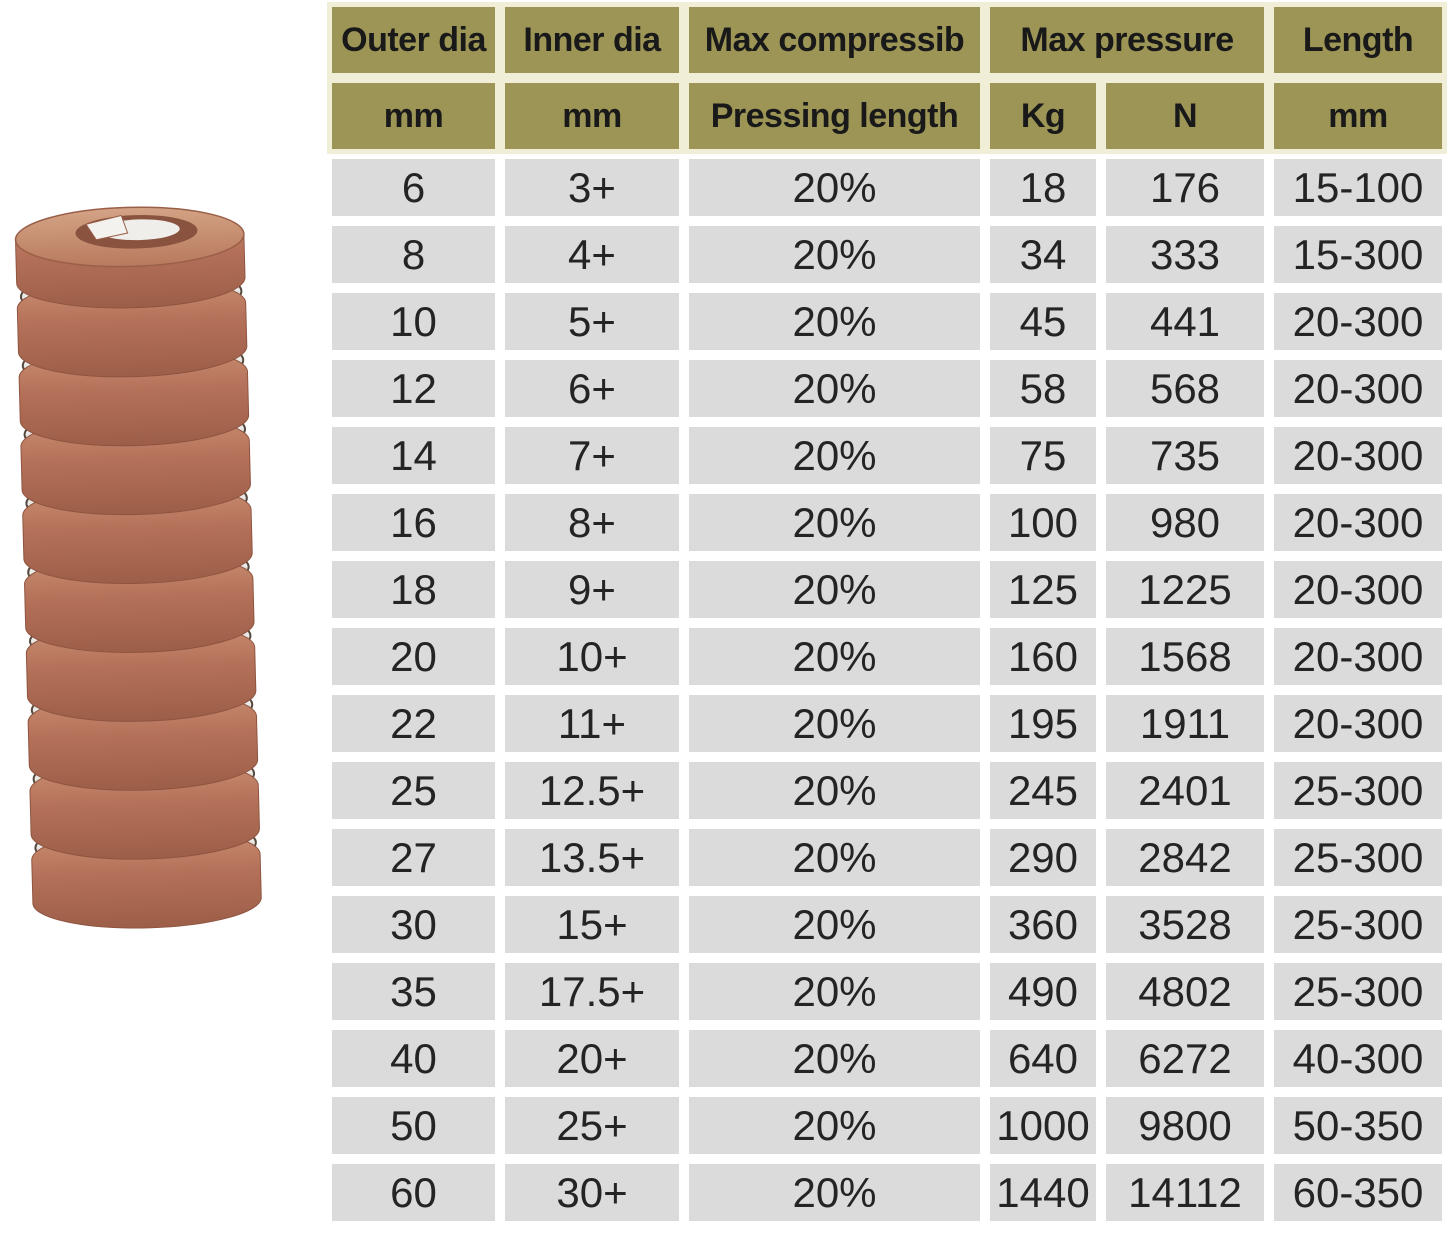 This screenshot has height=1238, width=1456. I want to click on spec-cell: 160, so click(1043, 656).